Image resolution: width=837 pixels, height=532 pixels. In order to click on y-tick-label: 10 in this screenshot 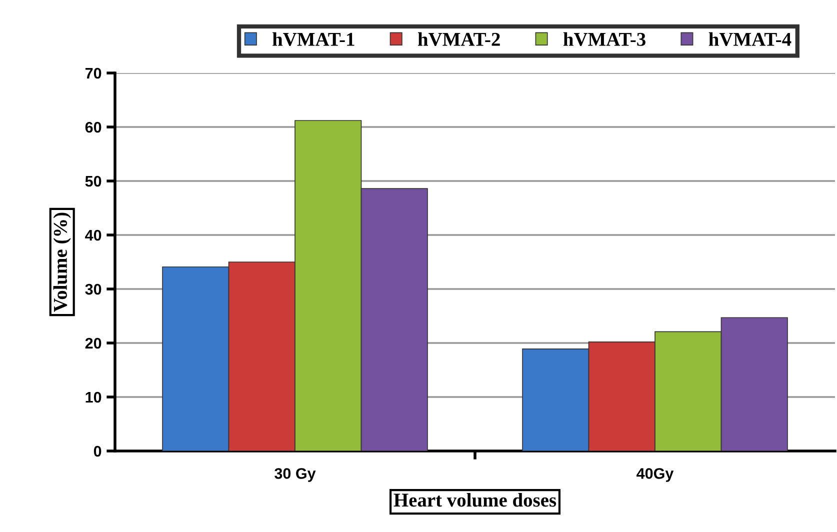, I will do `click(94, 397)`.